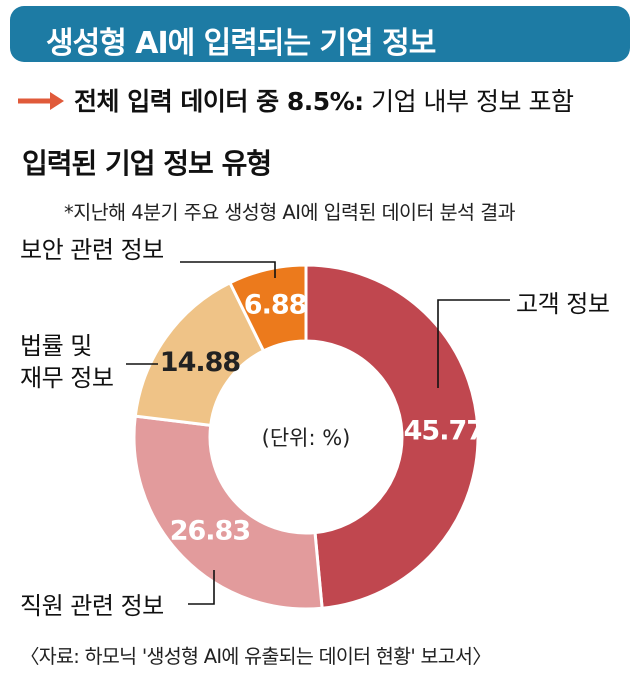  What do you see at coordinates (56, 346) in the screenshot?
I see `category-label-2-0: 법률 및` at bounding box center [56, 346].